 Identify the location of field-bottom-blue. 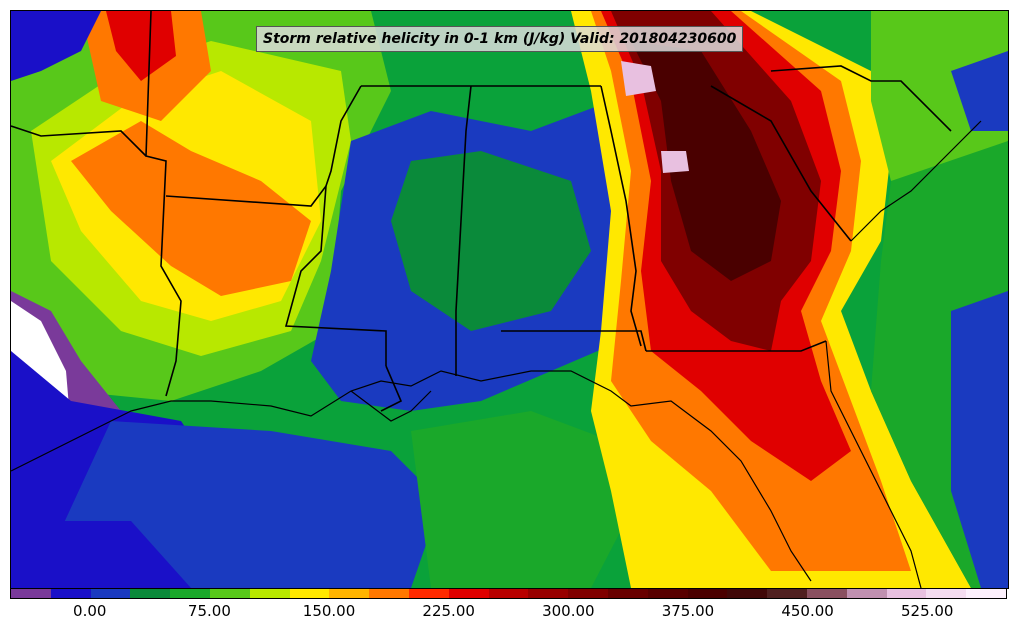
(101, 554).